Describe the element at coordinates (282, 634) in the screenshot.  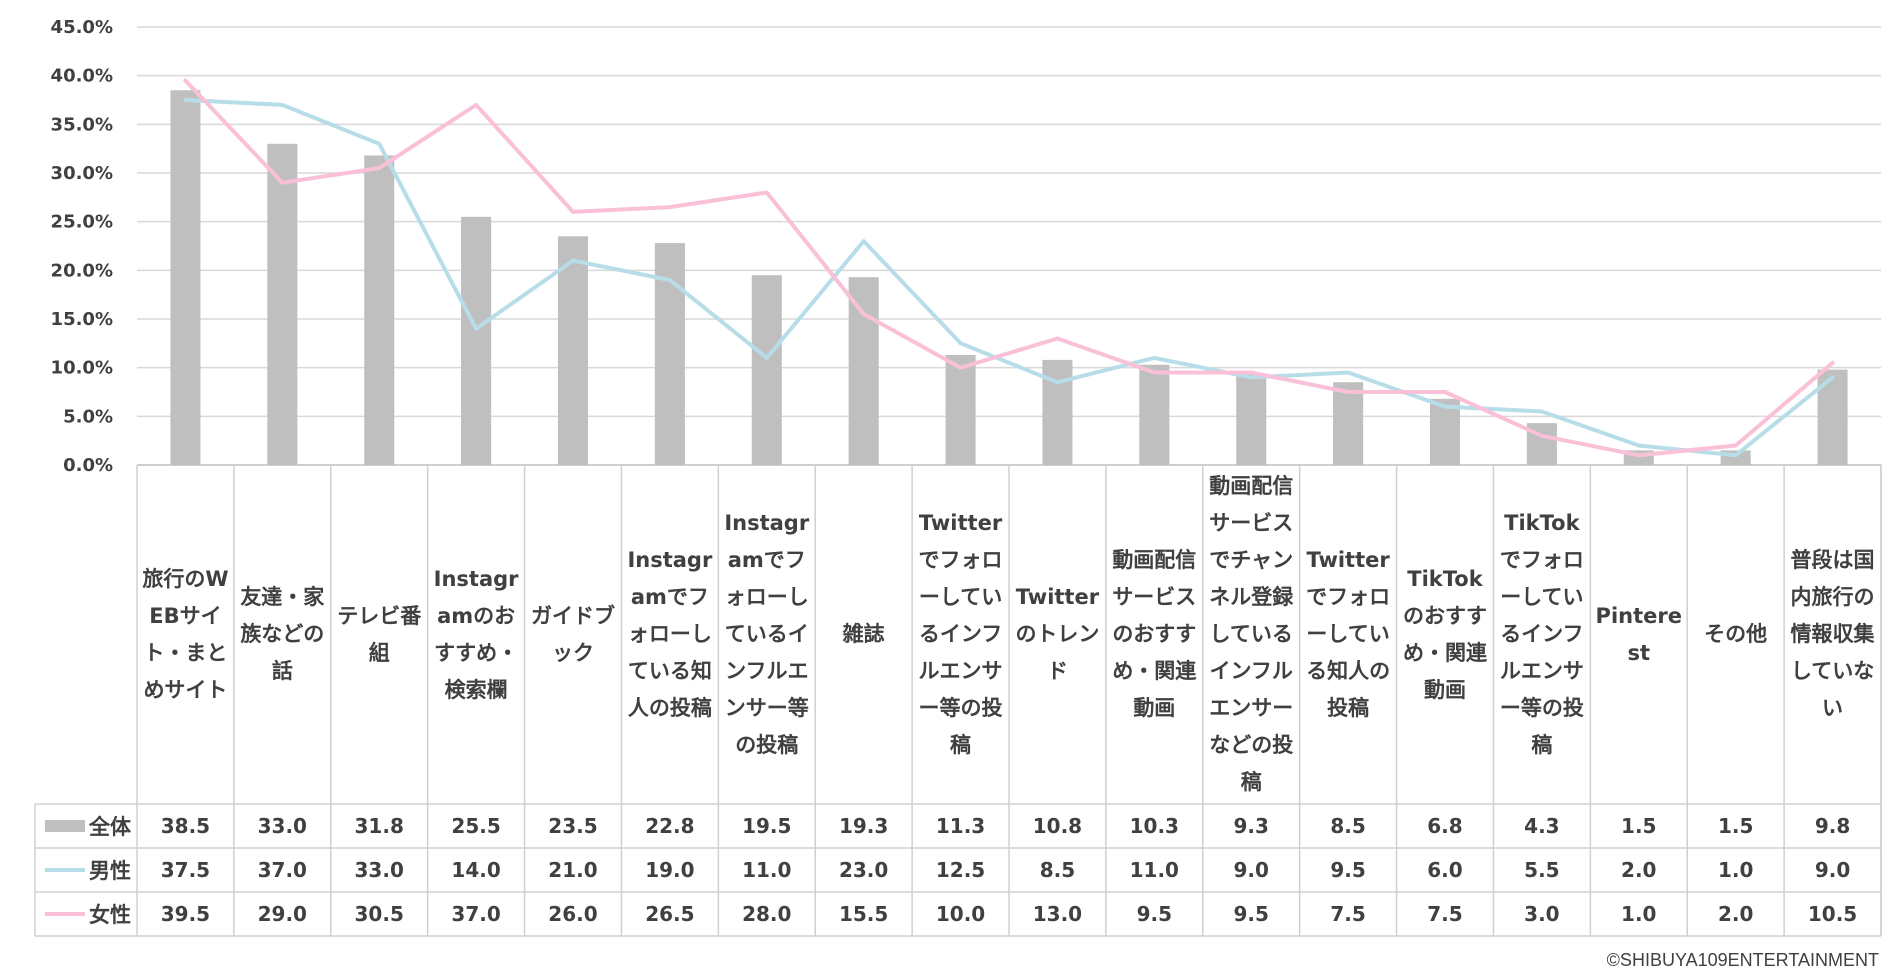
I see `category-label-1: 友達・家族などの話` at that location.